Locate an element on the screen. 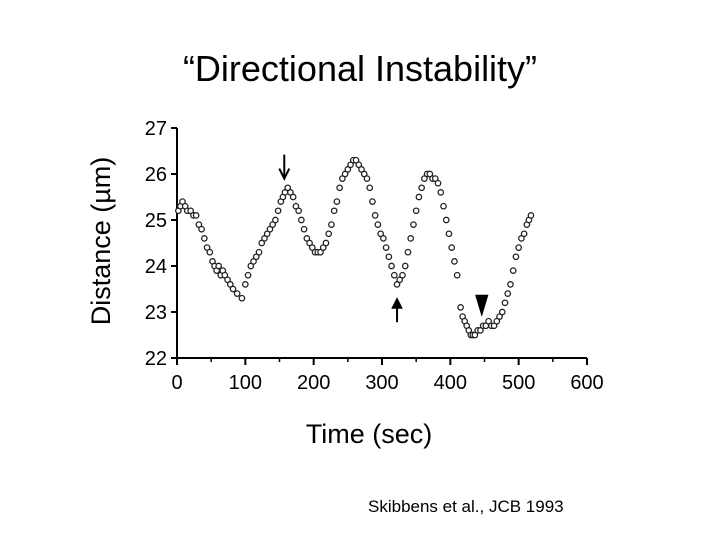  citation: Skibbens et al., JCB 1993 is located at coordinates (466, 506).